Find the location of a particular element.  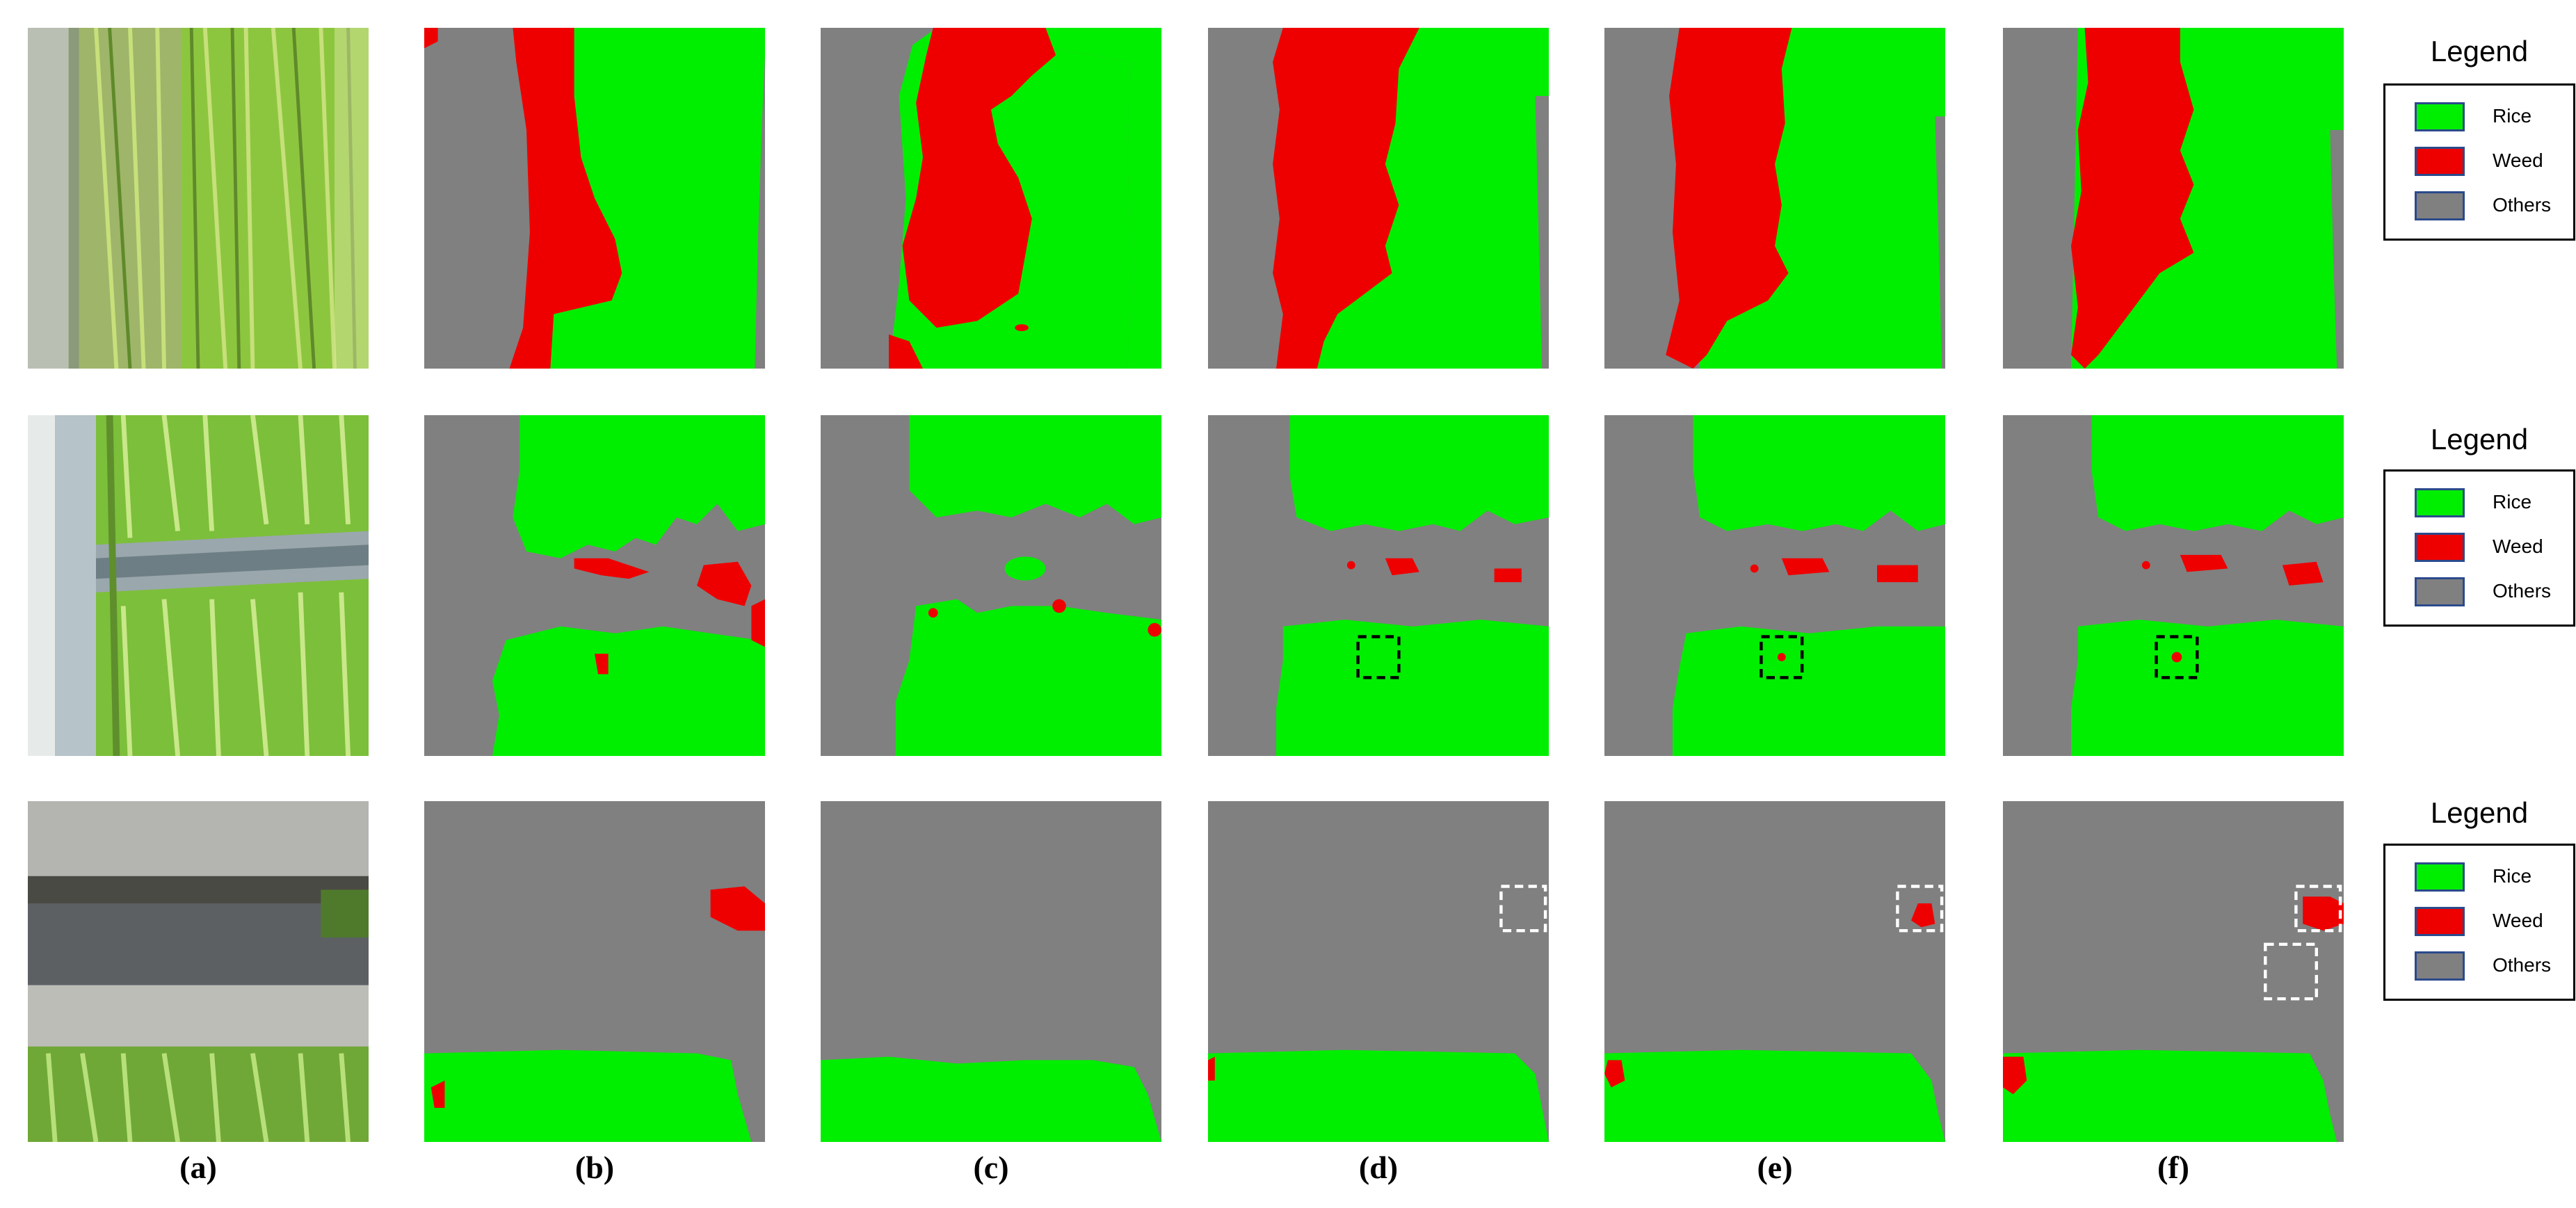

panel-caption-e: (e) is located at coordinates (1775, 1167).